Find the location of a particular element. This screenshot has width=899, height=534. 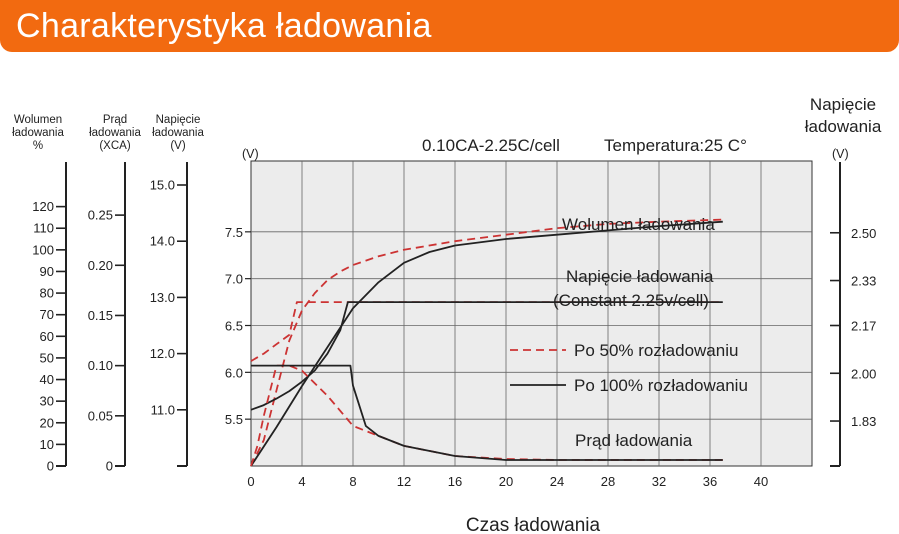

left-axis-header-0-0: Wolumen is located at coordinates (38, 120).